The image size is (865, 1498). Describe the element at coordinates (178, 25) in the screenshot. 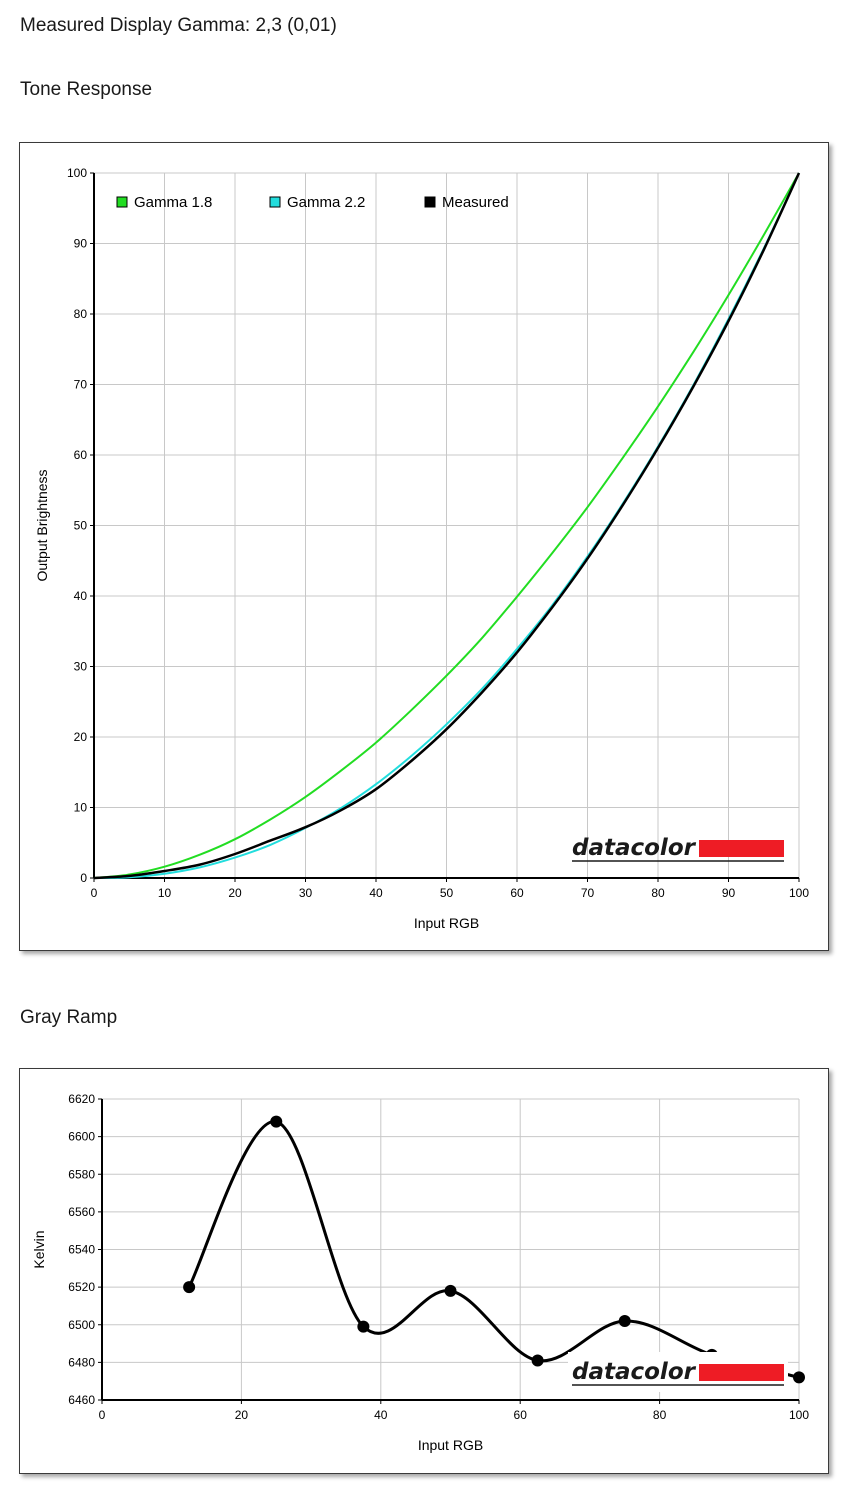

I see `measured-gamma-heading: Measured Display Gamma: 2,3 (0,01)` at that location.